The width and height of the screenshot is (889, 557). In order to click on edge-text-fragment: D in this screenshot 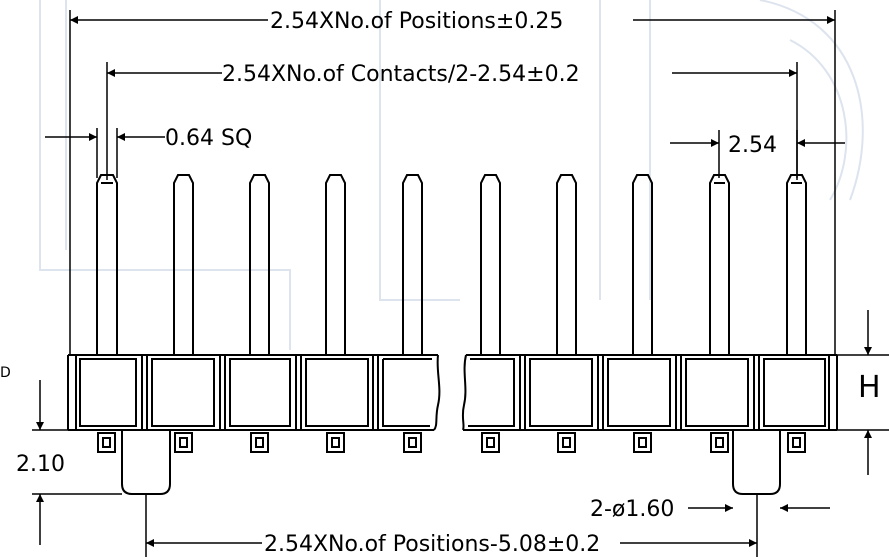, I will do `click(5, 373)`.